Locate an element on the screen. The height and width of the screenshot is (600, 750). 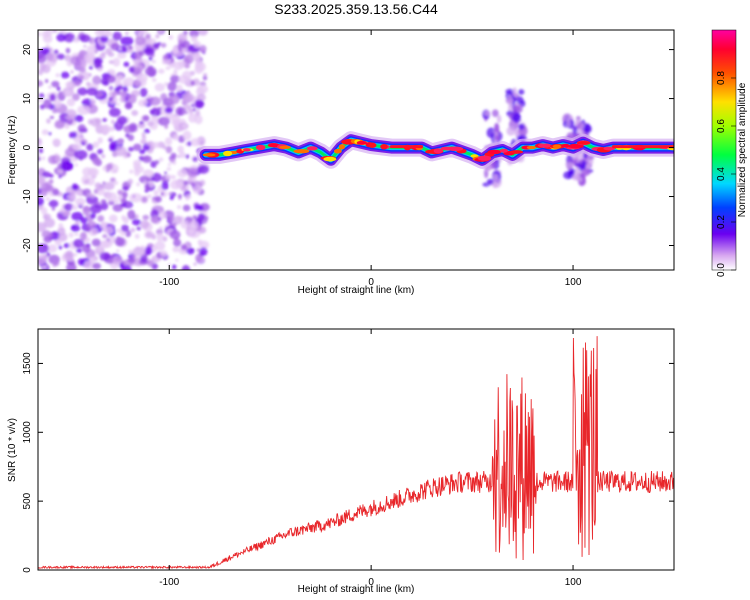
spectrogram-ytick-label: 0 is located at coordinates (27, 147).